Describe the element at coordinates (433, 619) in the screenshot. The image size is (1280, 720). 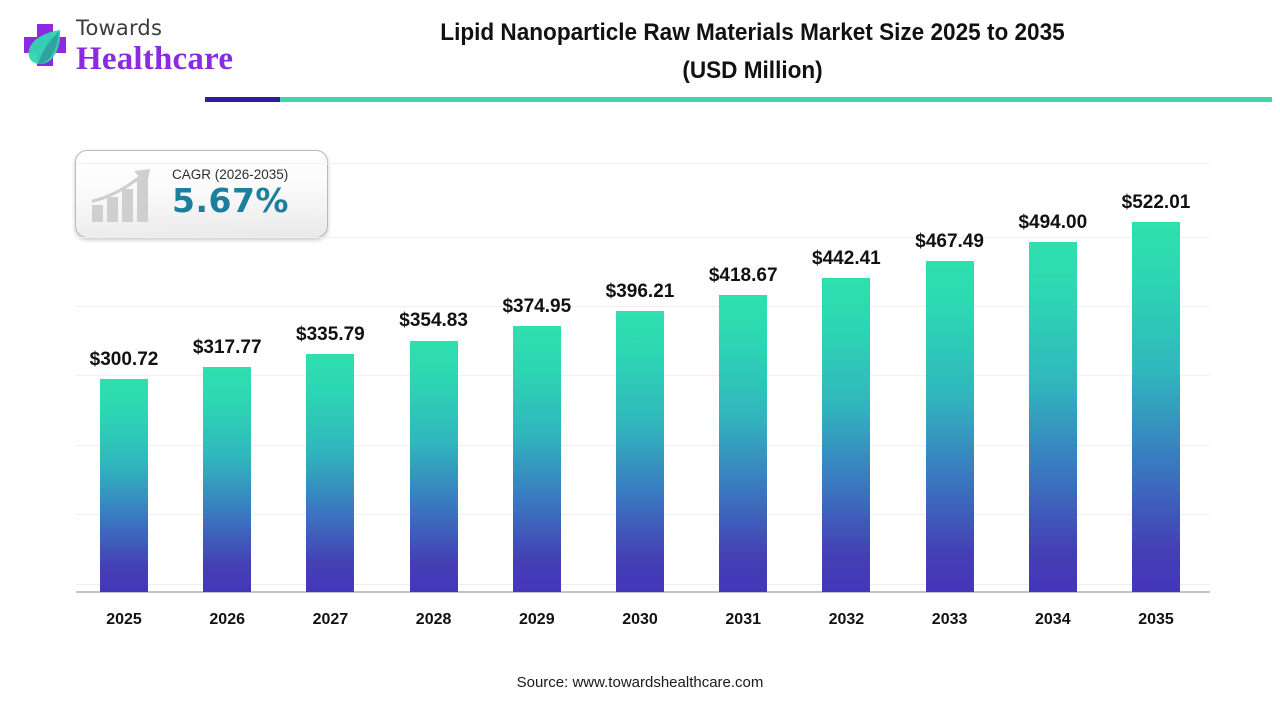
I see `x-tick-label-2028: 2028` at that location.